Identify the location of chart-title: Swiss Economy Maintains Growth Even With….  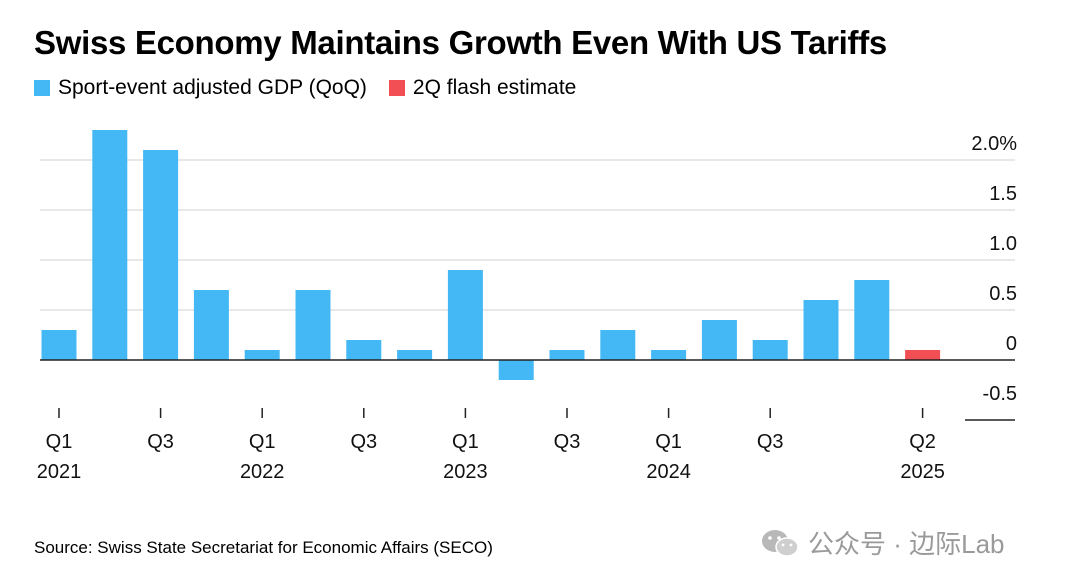
(460, 42).